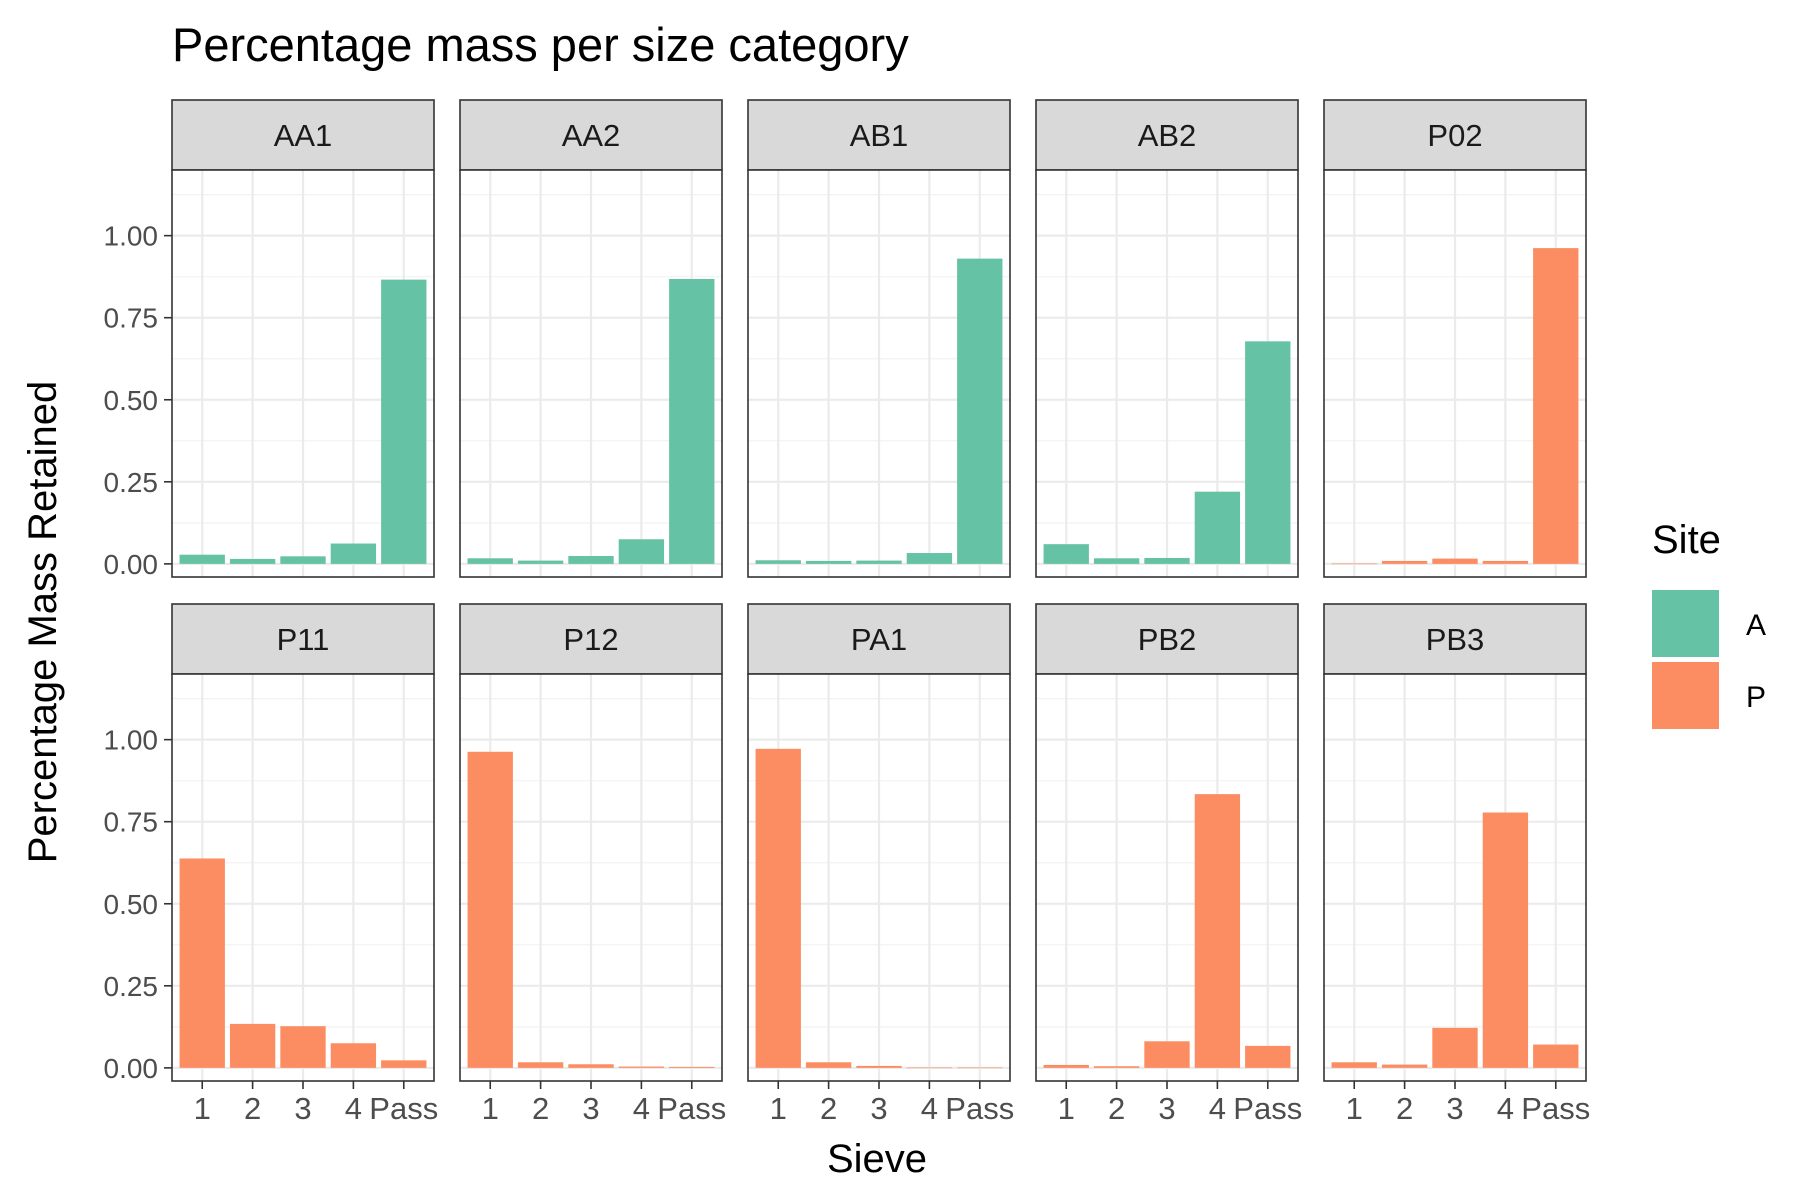  What do you see at coordinates (540, 44) in the screenshot?
I see `chart-title: Percentage mass per size category` at bounding box center [540, 44].